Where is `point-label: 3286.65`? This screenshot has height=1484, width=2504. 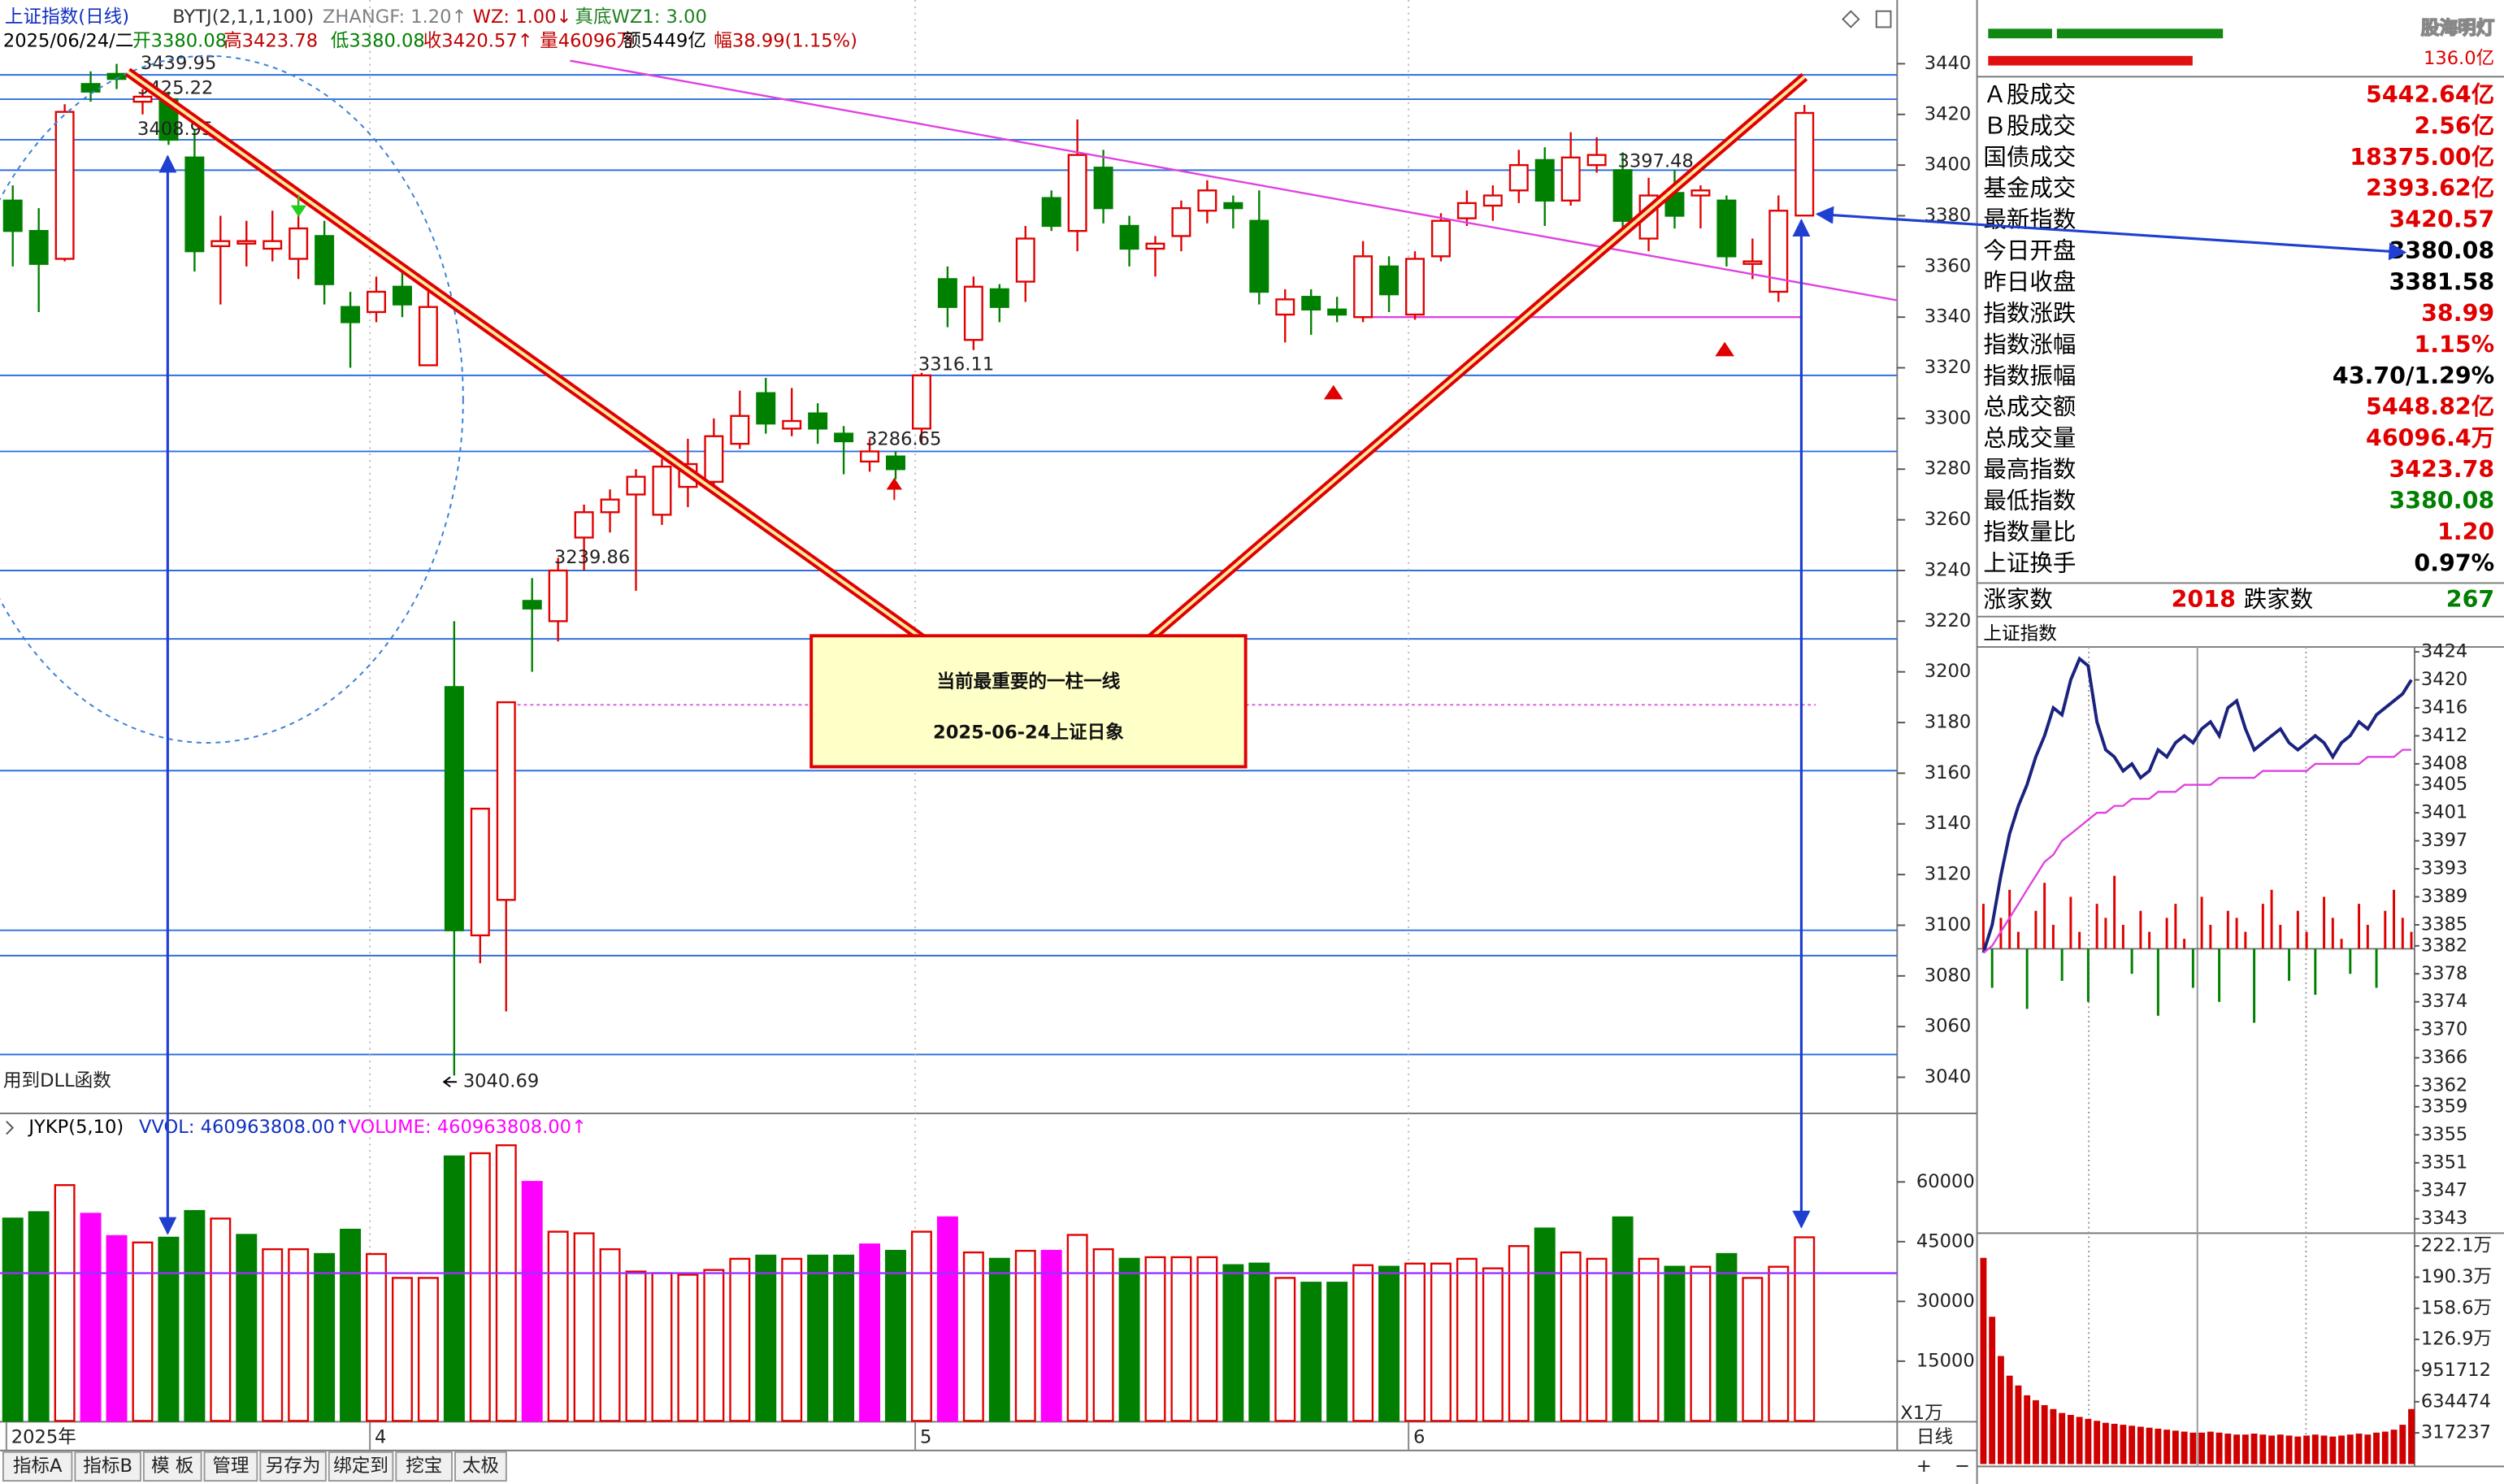
point-label: 3286.65 is located at coordinates (903, 438).